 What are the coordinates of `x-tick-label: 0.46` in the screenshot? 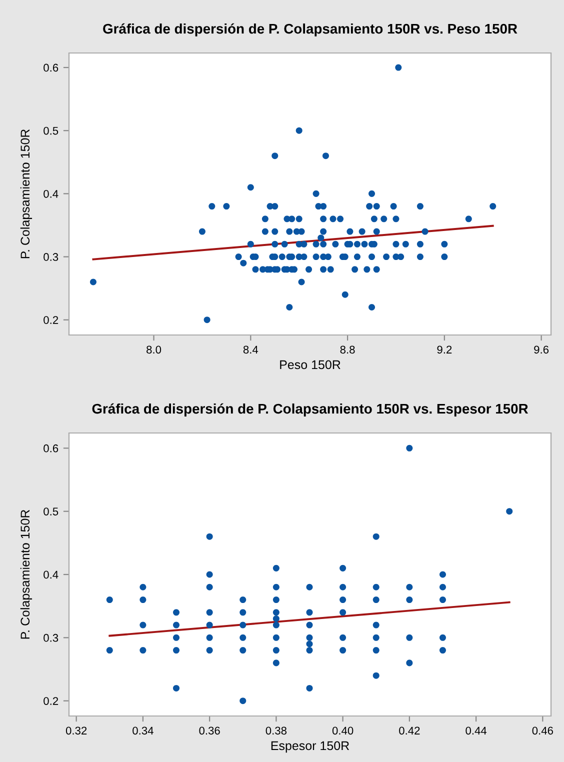 It's located at (542, 730).